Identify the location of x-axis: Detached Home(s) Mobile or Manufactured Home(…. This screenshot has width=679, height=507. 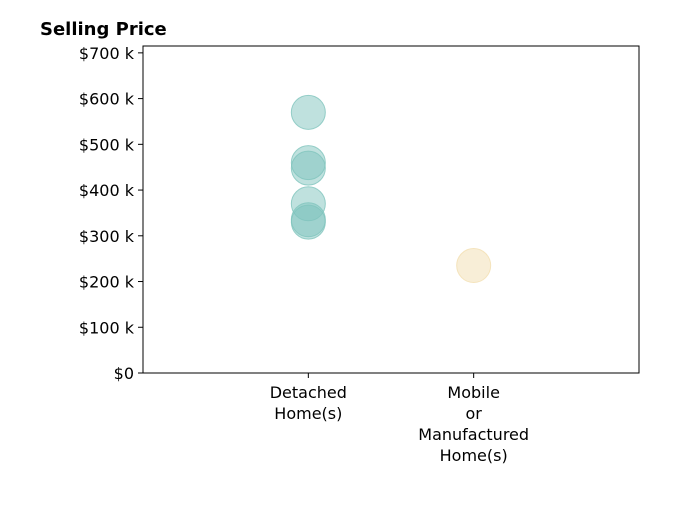
(399, 419).